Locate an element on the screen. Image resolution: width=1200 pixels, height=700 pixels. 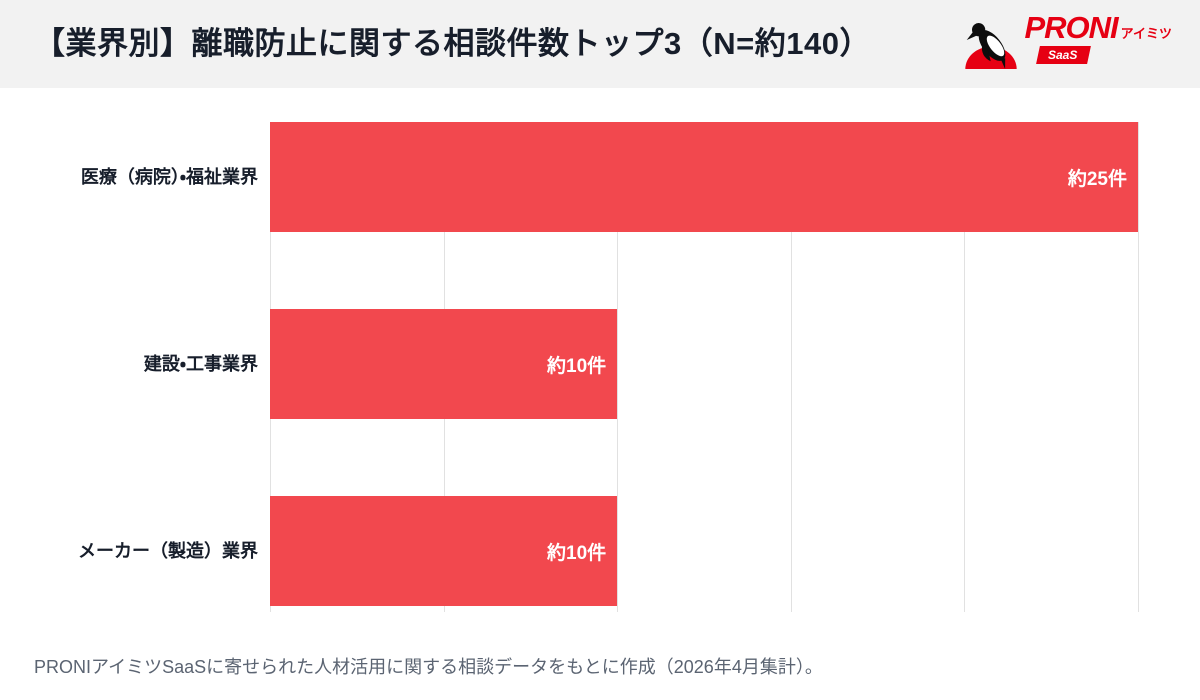
penguin-icon is located at coordinates (991, 46).